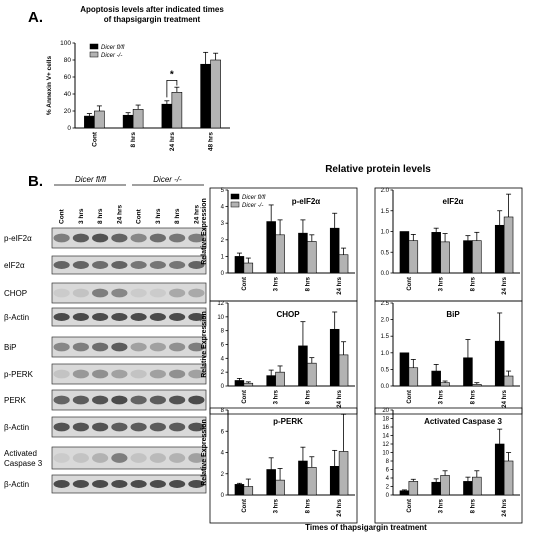  Describe the element at coordinates (19, 374) in the screenshot. I see `blot-row-label: p-PERK` at that location.